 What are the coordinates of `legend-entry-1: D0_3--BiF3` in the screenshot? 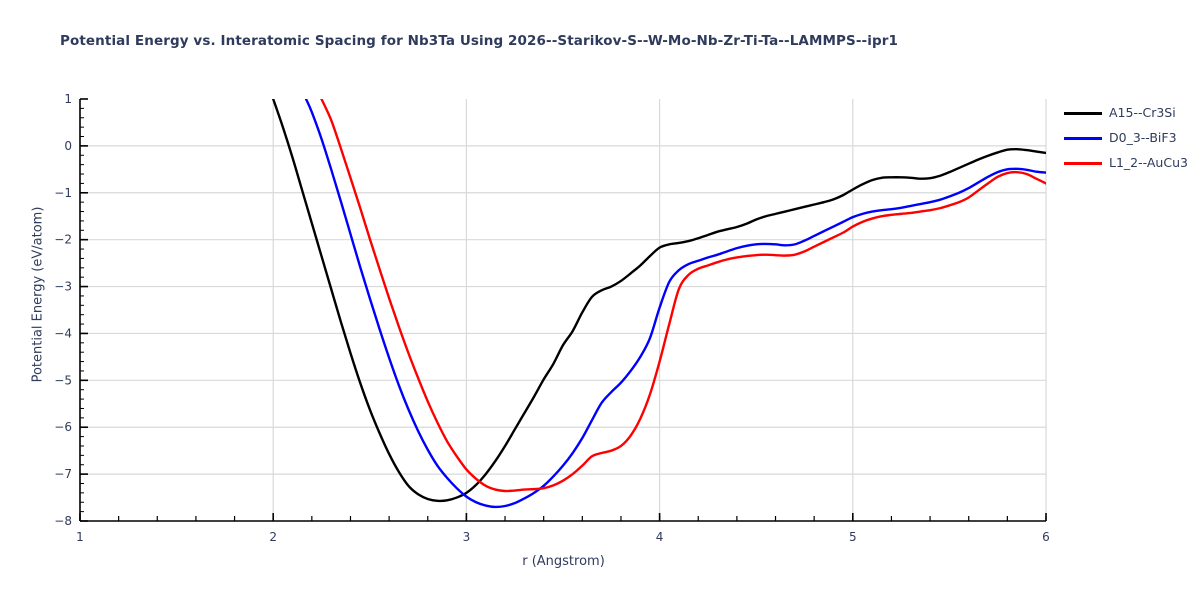 It's located at (1126, 138).